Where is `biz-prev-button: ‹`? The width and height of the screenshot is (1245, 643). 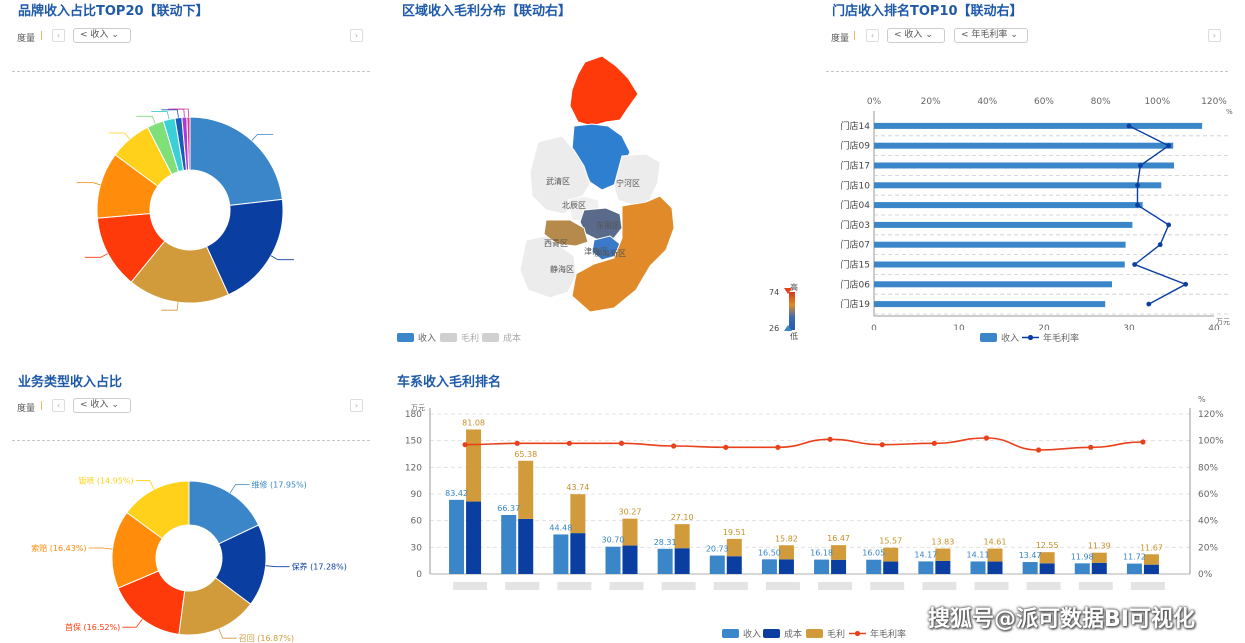 biz-prev-button: ‹ is located at coordinates (58, 405).